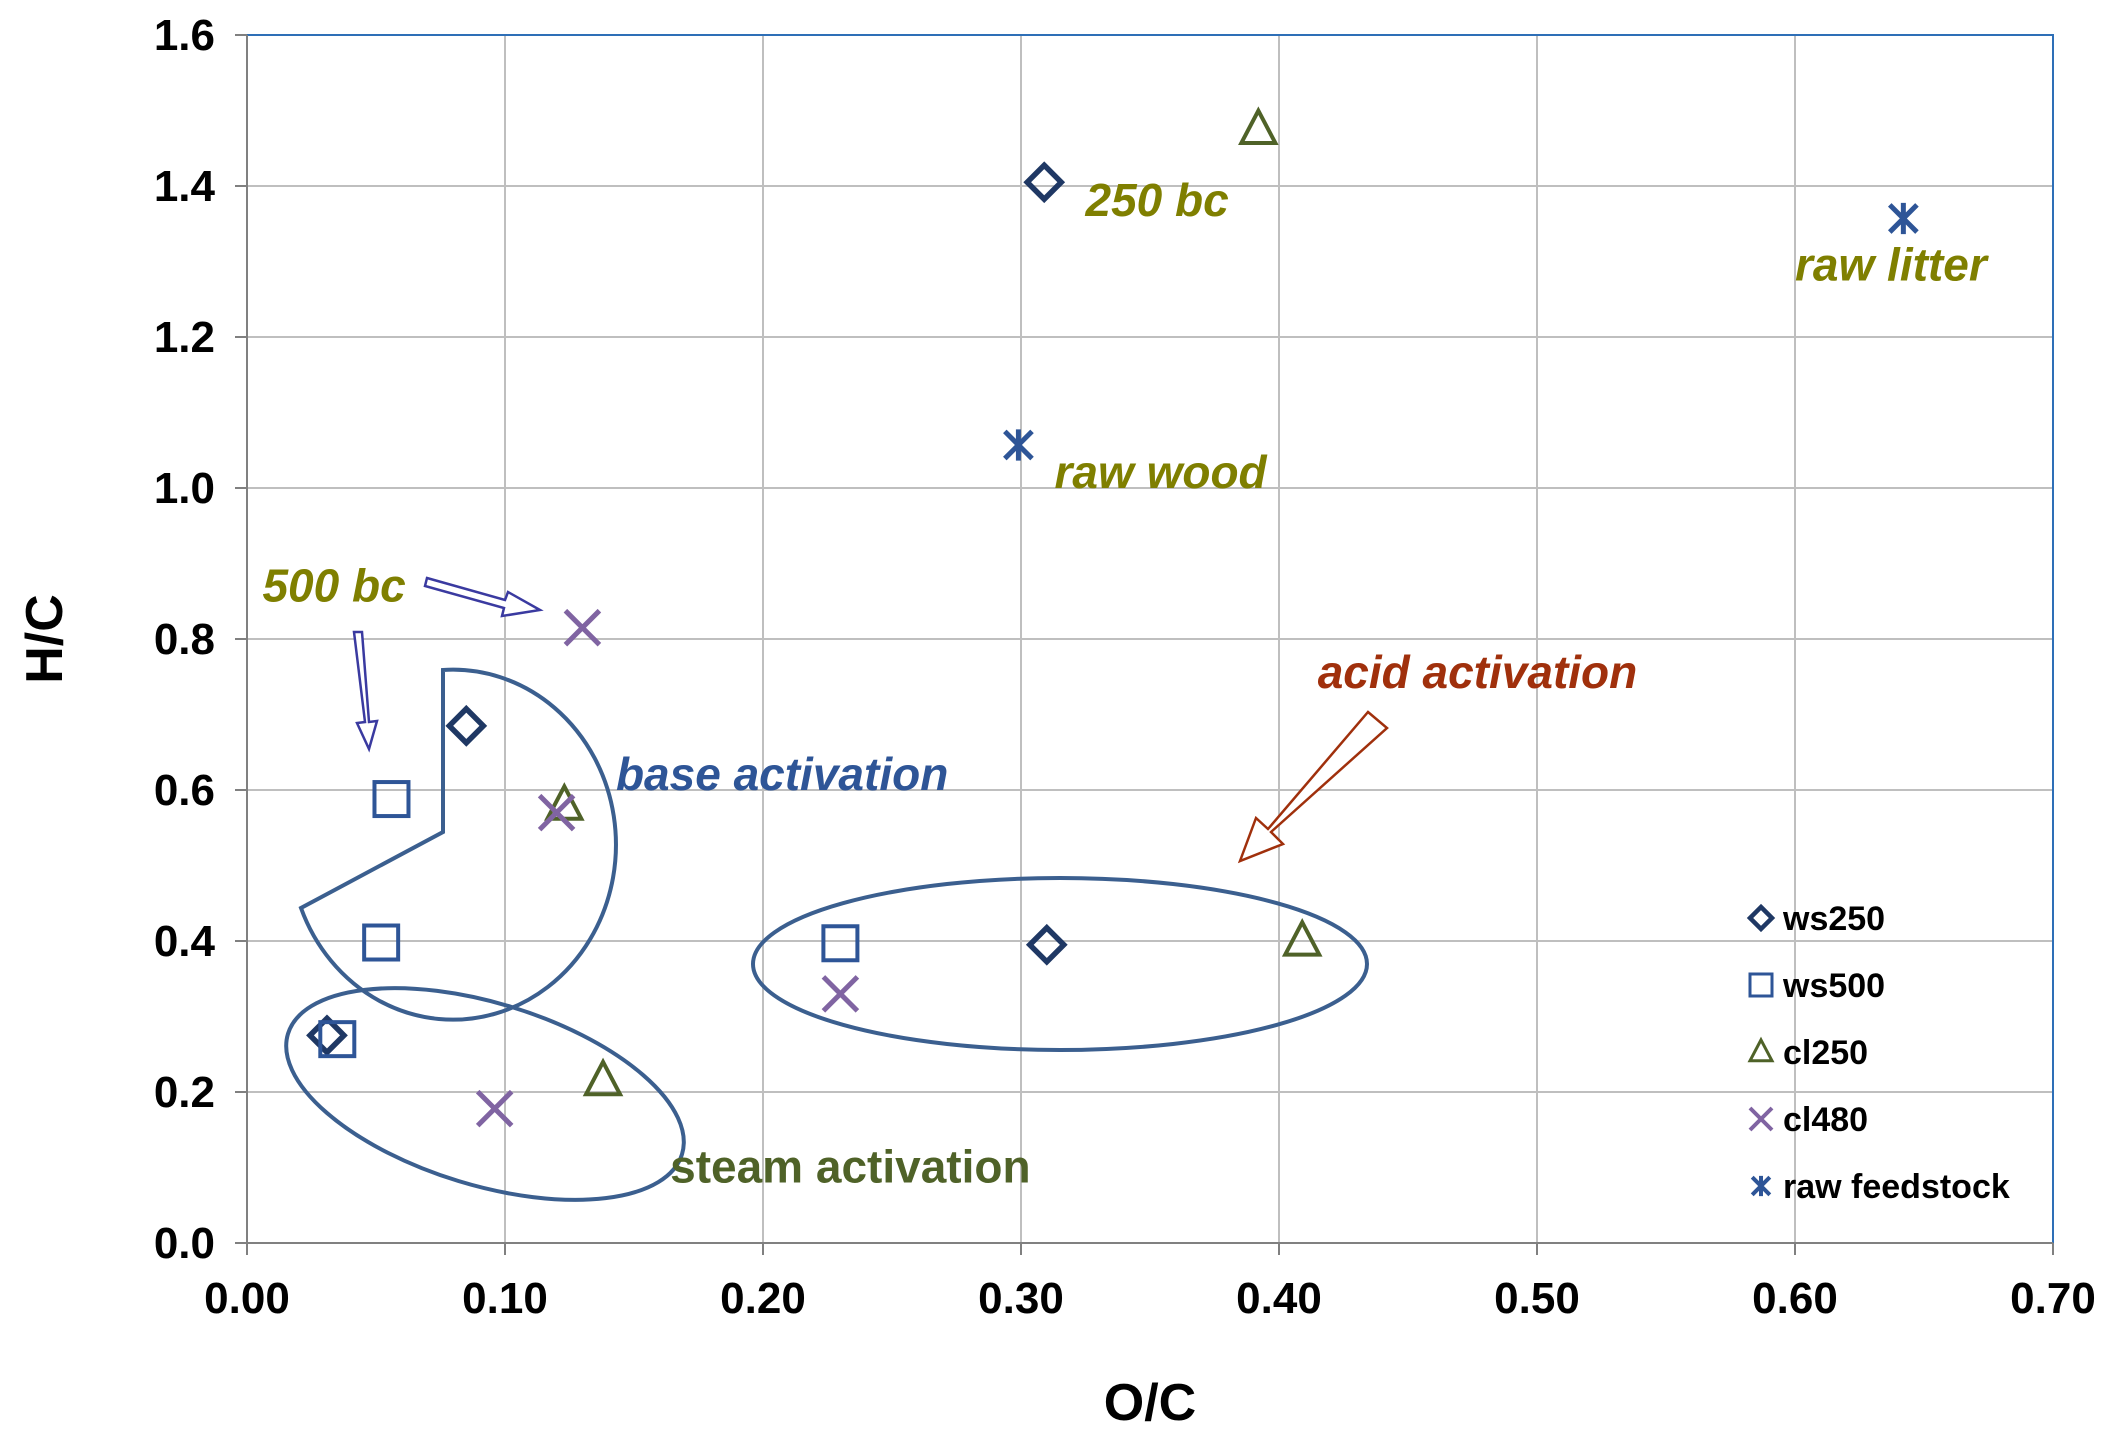  Describe the element at coordinates (184, 1092) in the screenshot. I see `y-tick-label: 0.2` at that location.